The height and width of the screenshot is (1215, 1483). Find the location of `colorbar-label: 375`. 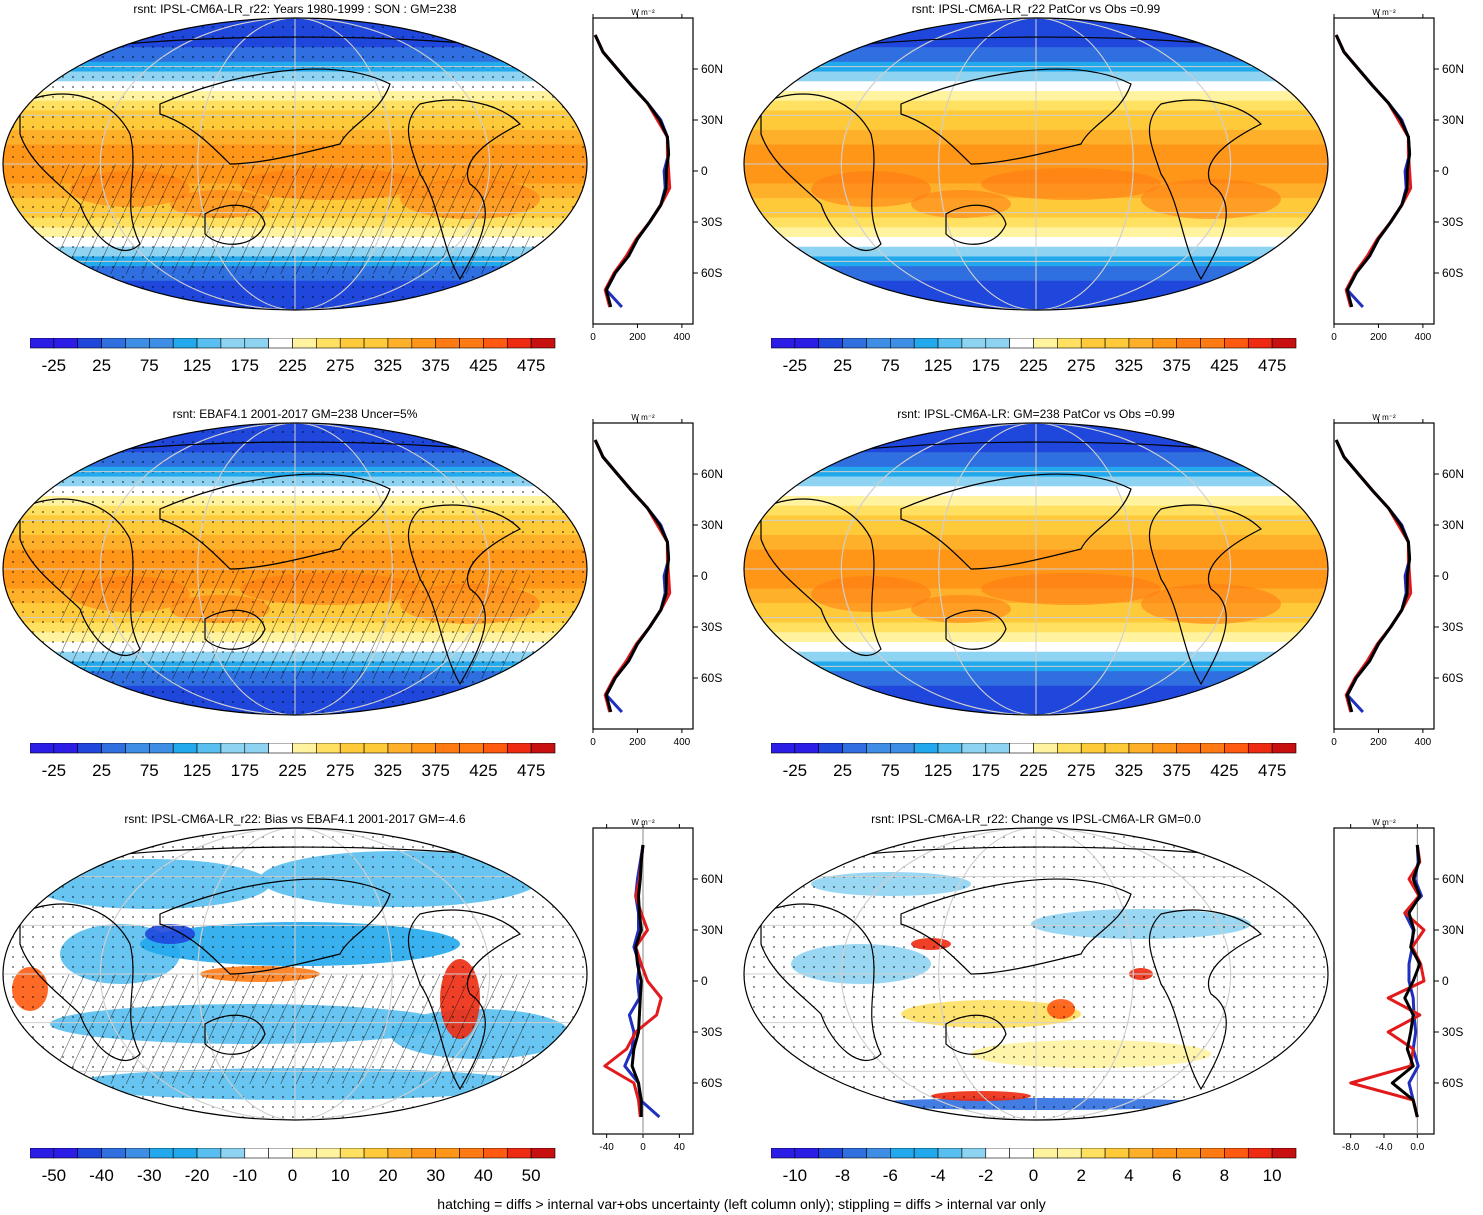

colorbar-label: 375 is located at coordinates (1176, 770).